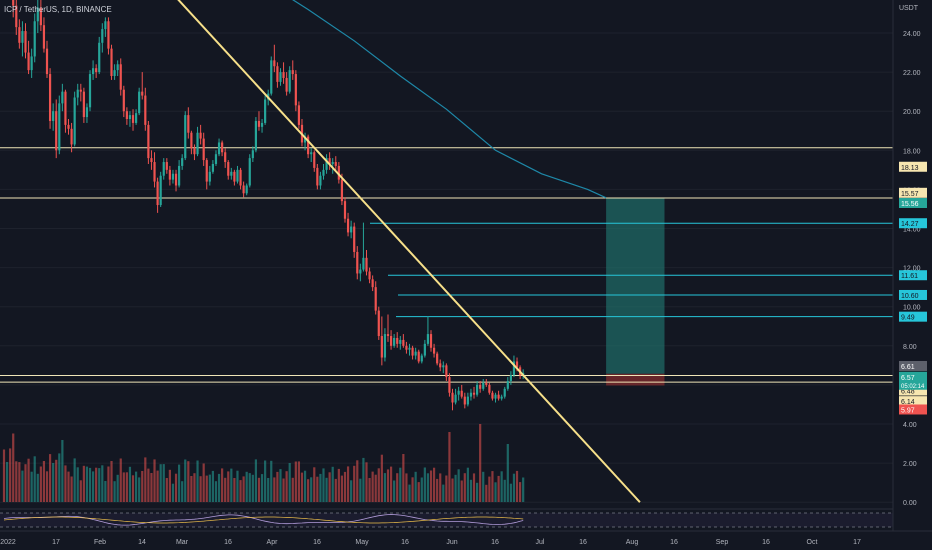  What do you see at coordinates (908, 318) in the screenshot?
I see `level-price-tag: 9.49` at bounding box center [908, 318].